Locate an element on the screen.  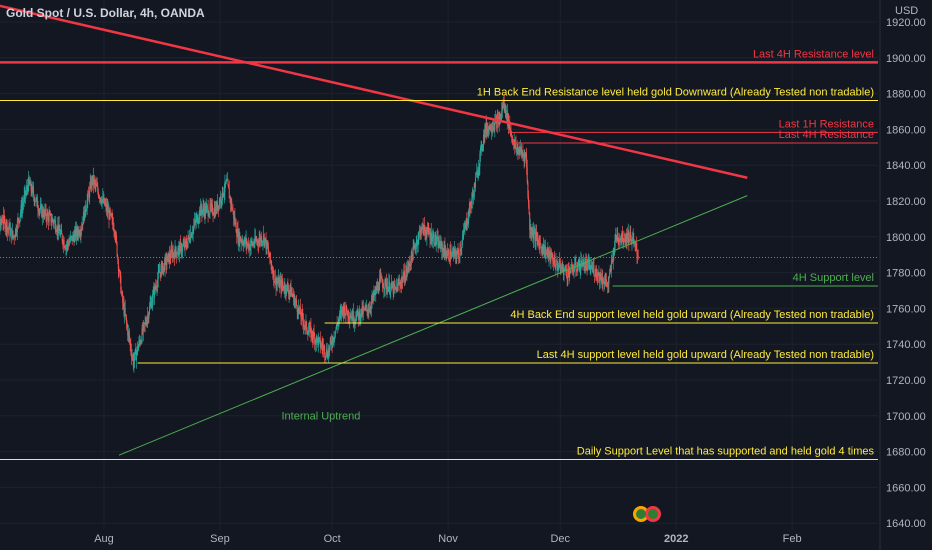
x-tick-label: Dec is located at coordinates (560, 539).